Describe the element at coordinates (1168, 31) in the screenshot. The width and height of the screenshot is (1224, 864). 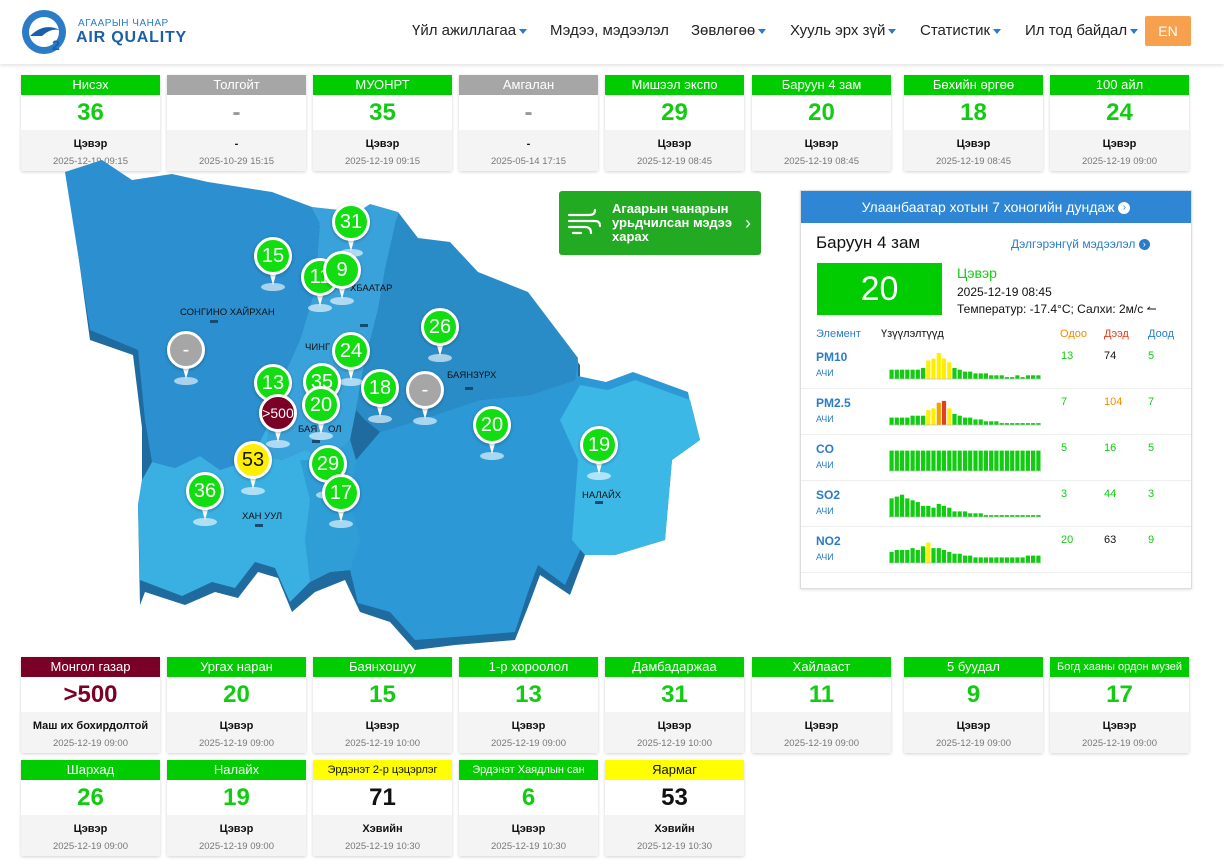
I see `language-button: EN` at that location.